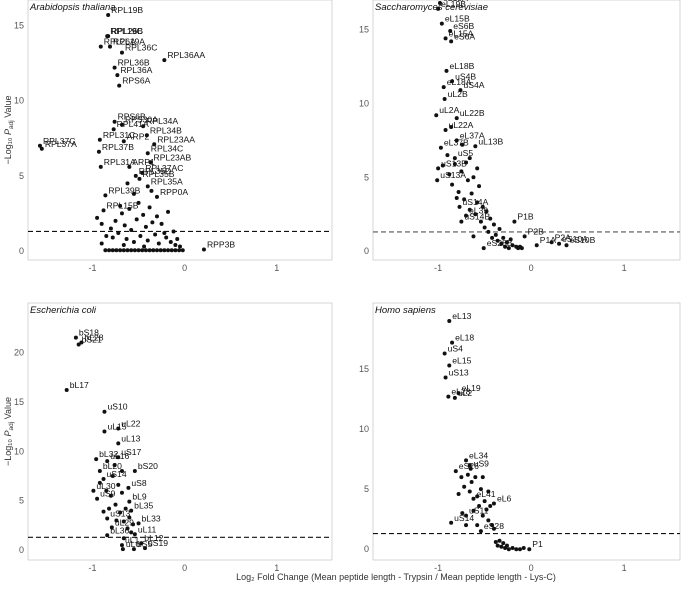 This screenshot has height=594, width=693. I want to click on panel-title: Arabidopsis thaliana, so click(72, 7).